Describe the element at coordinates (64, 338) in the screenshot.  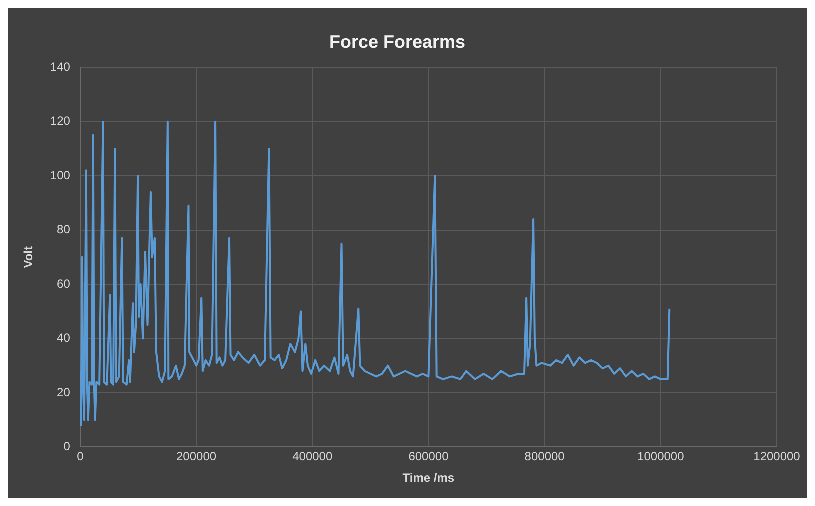
I see `y-tick-label: 40` at that location.